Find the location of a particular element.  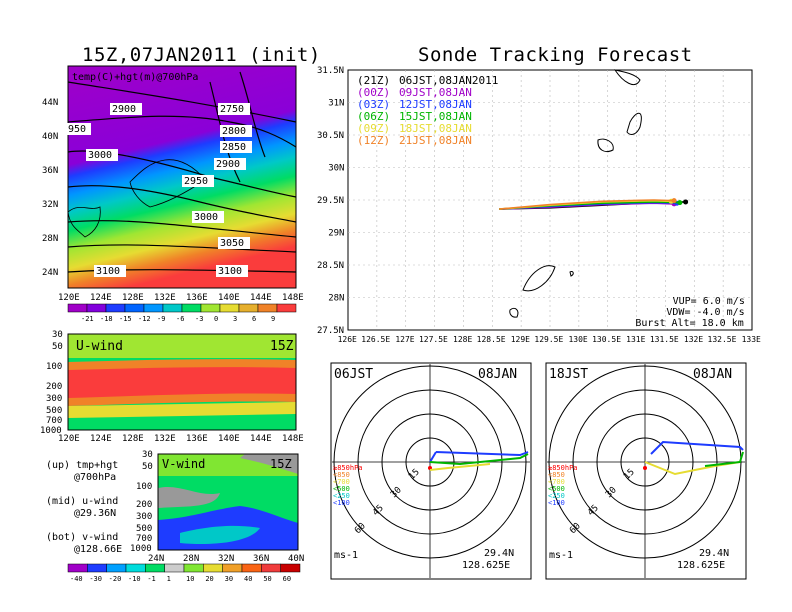

polar-right-unit: ms-1 is located at coordinates (561, 555).